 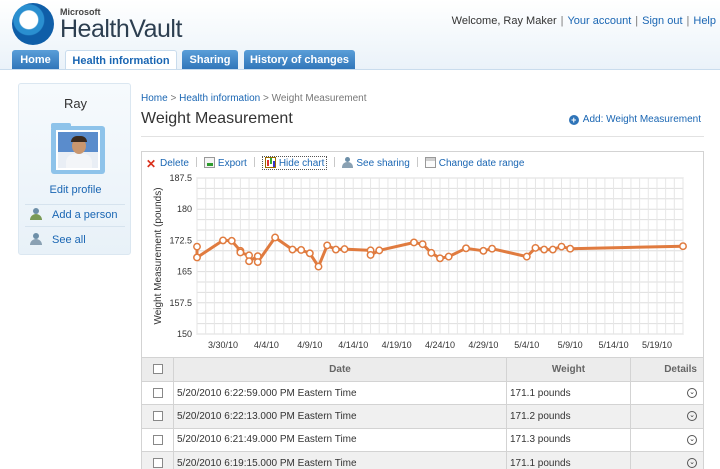 I want to click on x-tick-label: 5/4/10, so click(x=526, y=345).